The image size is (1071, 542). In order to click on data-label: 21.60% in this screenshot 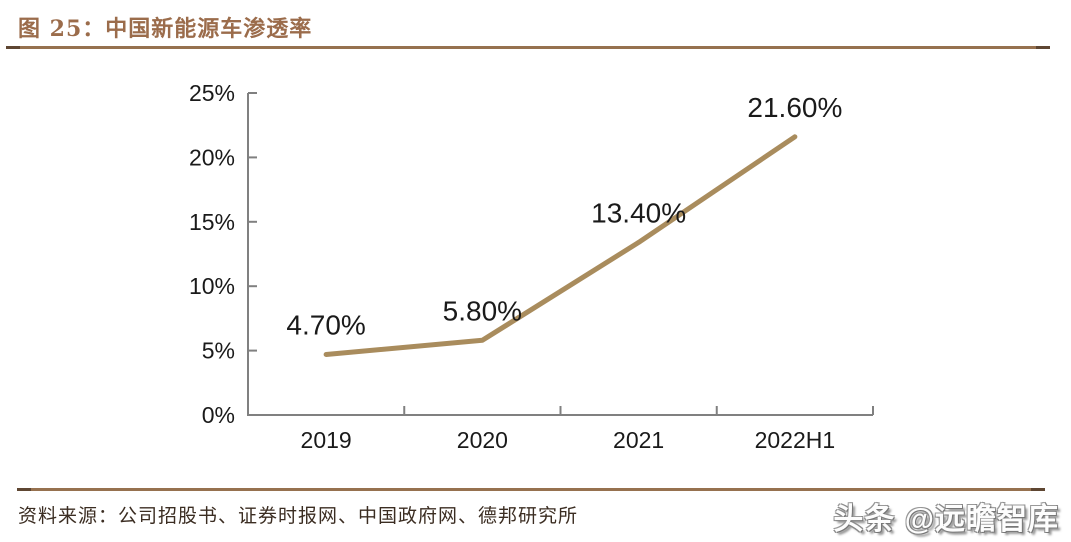, I will do `click(794, 107)`.